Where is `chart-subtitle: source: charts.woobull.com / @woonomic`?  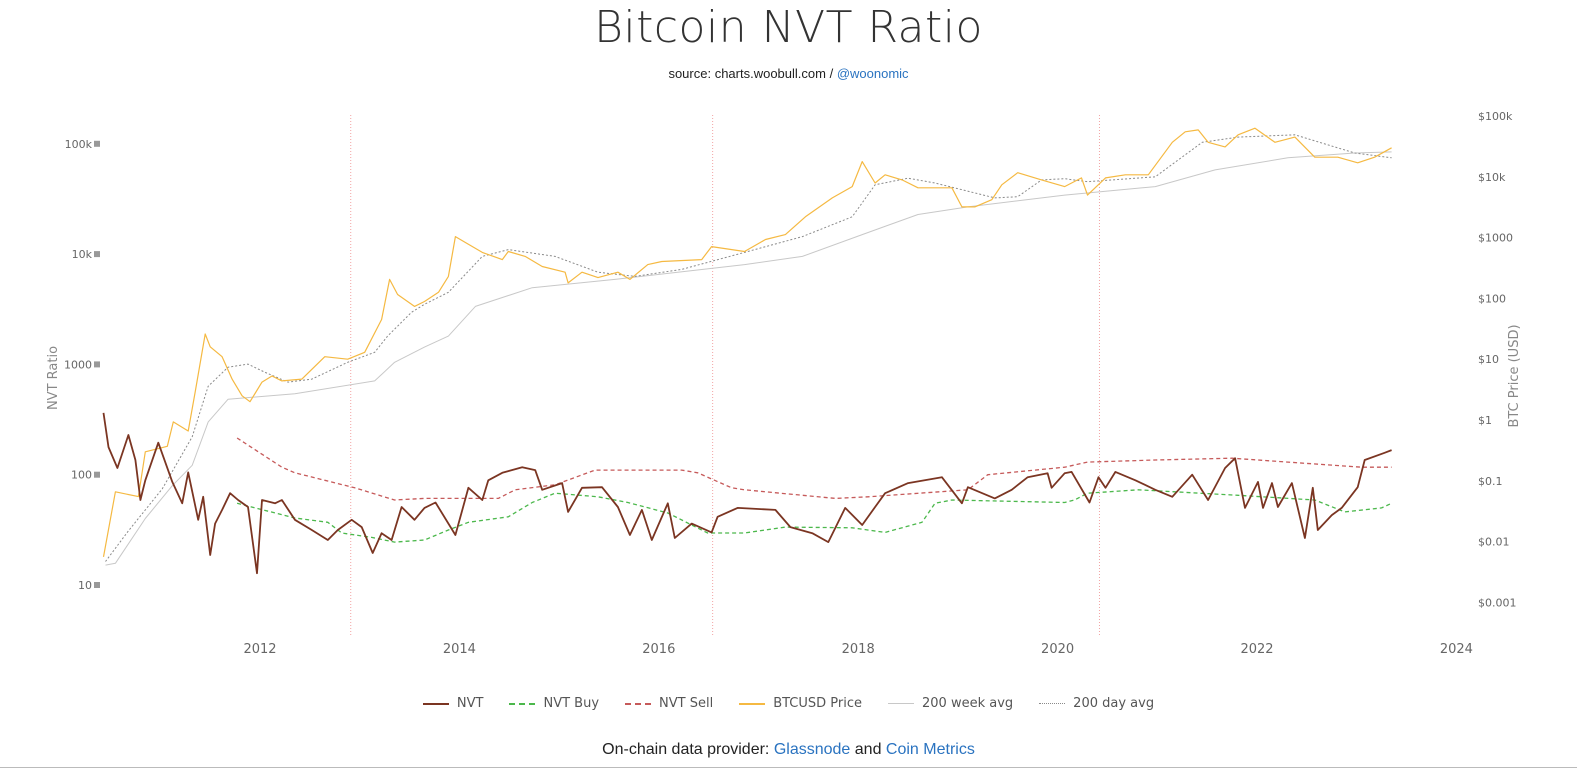 chart-subtitle: source: charts.woobull.com / @woonomic is located at coordinates (788, 73).